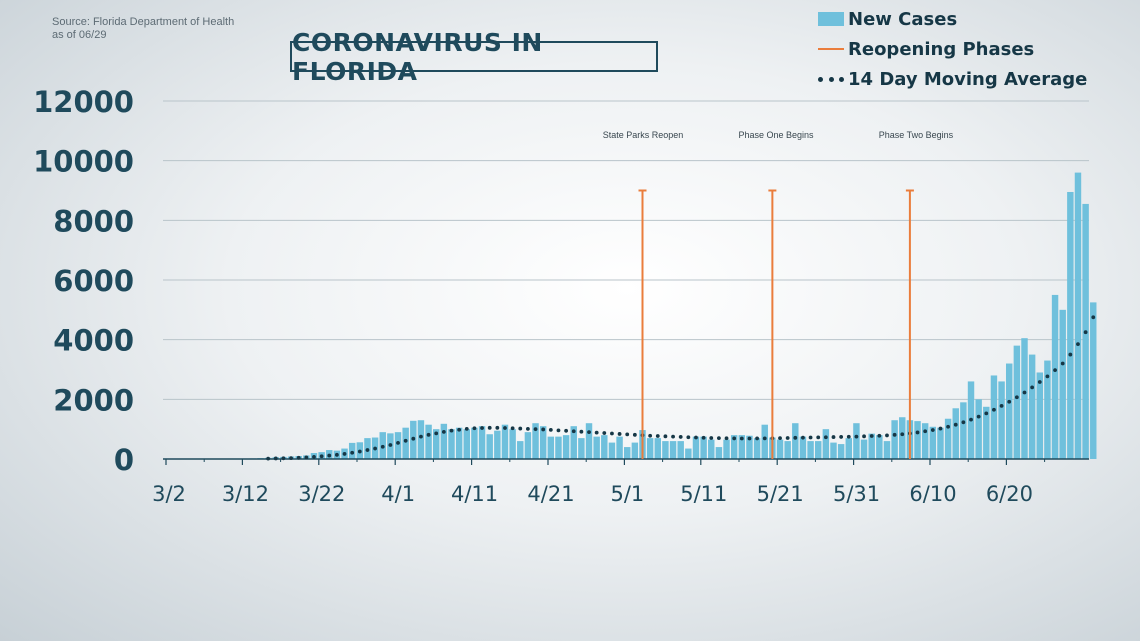  Describe the element at coordinates (968, 19) in the screenshot. I see `legend-item-new-cases: New Cases` at that location.